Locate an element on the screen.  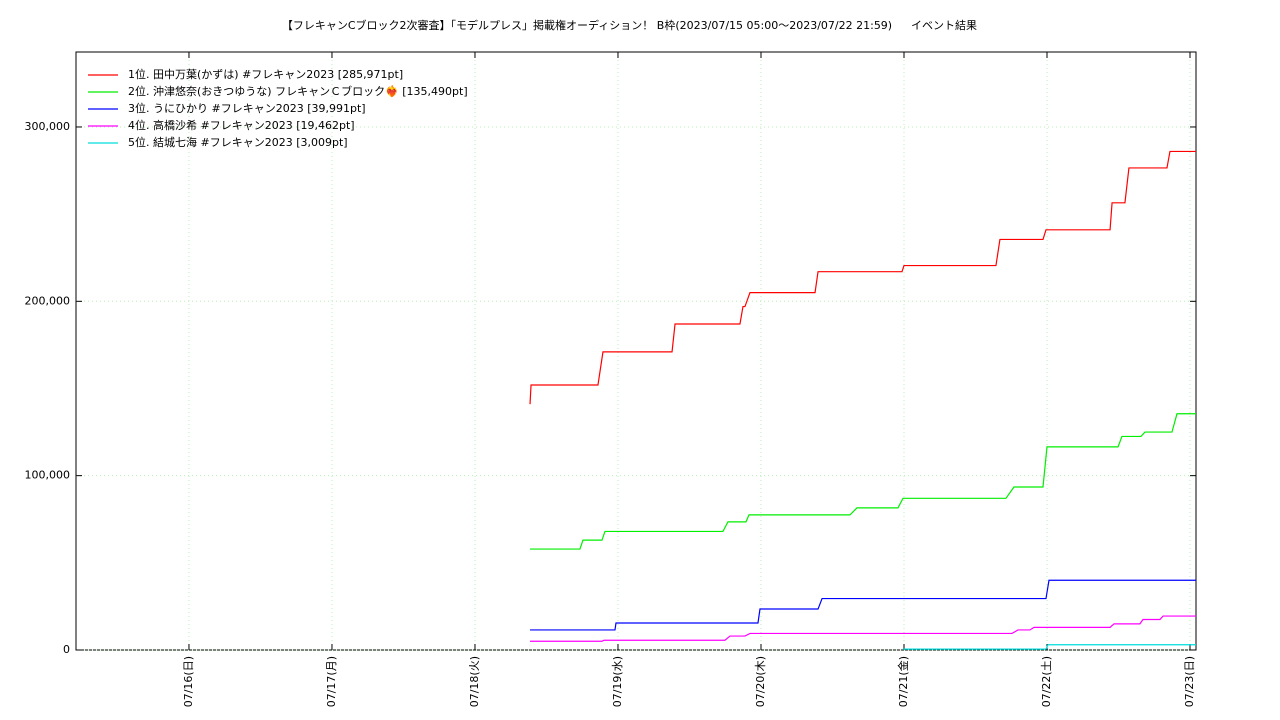
legend-label: 5位. 結城七海 #フレキャン2023 [3,009pt] is located at coordinates (238, 142).